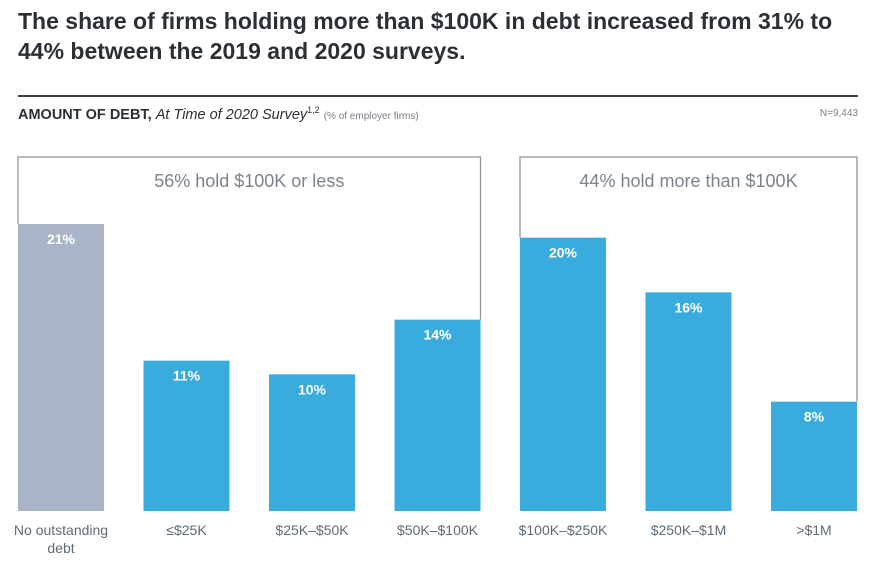  What do you see at coordinates (313, 110) in the screenshot?
I see `subtitle-footnote: 1,2` at bounding box center [313, 110].